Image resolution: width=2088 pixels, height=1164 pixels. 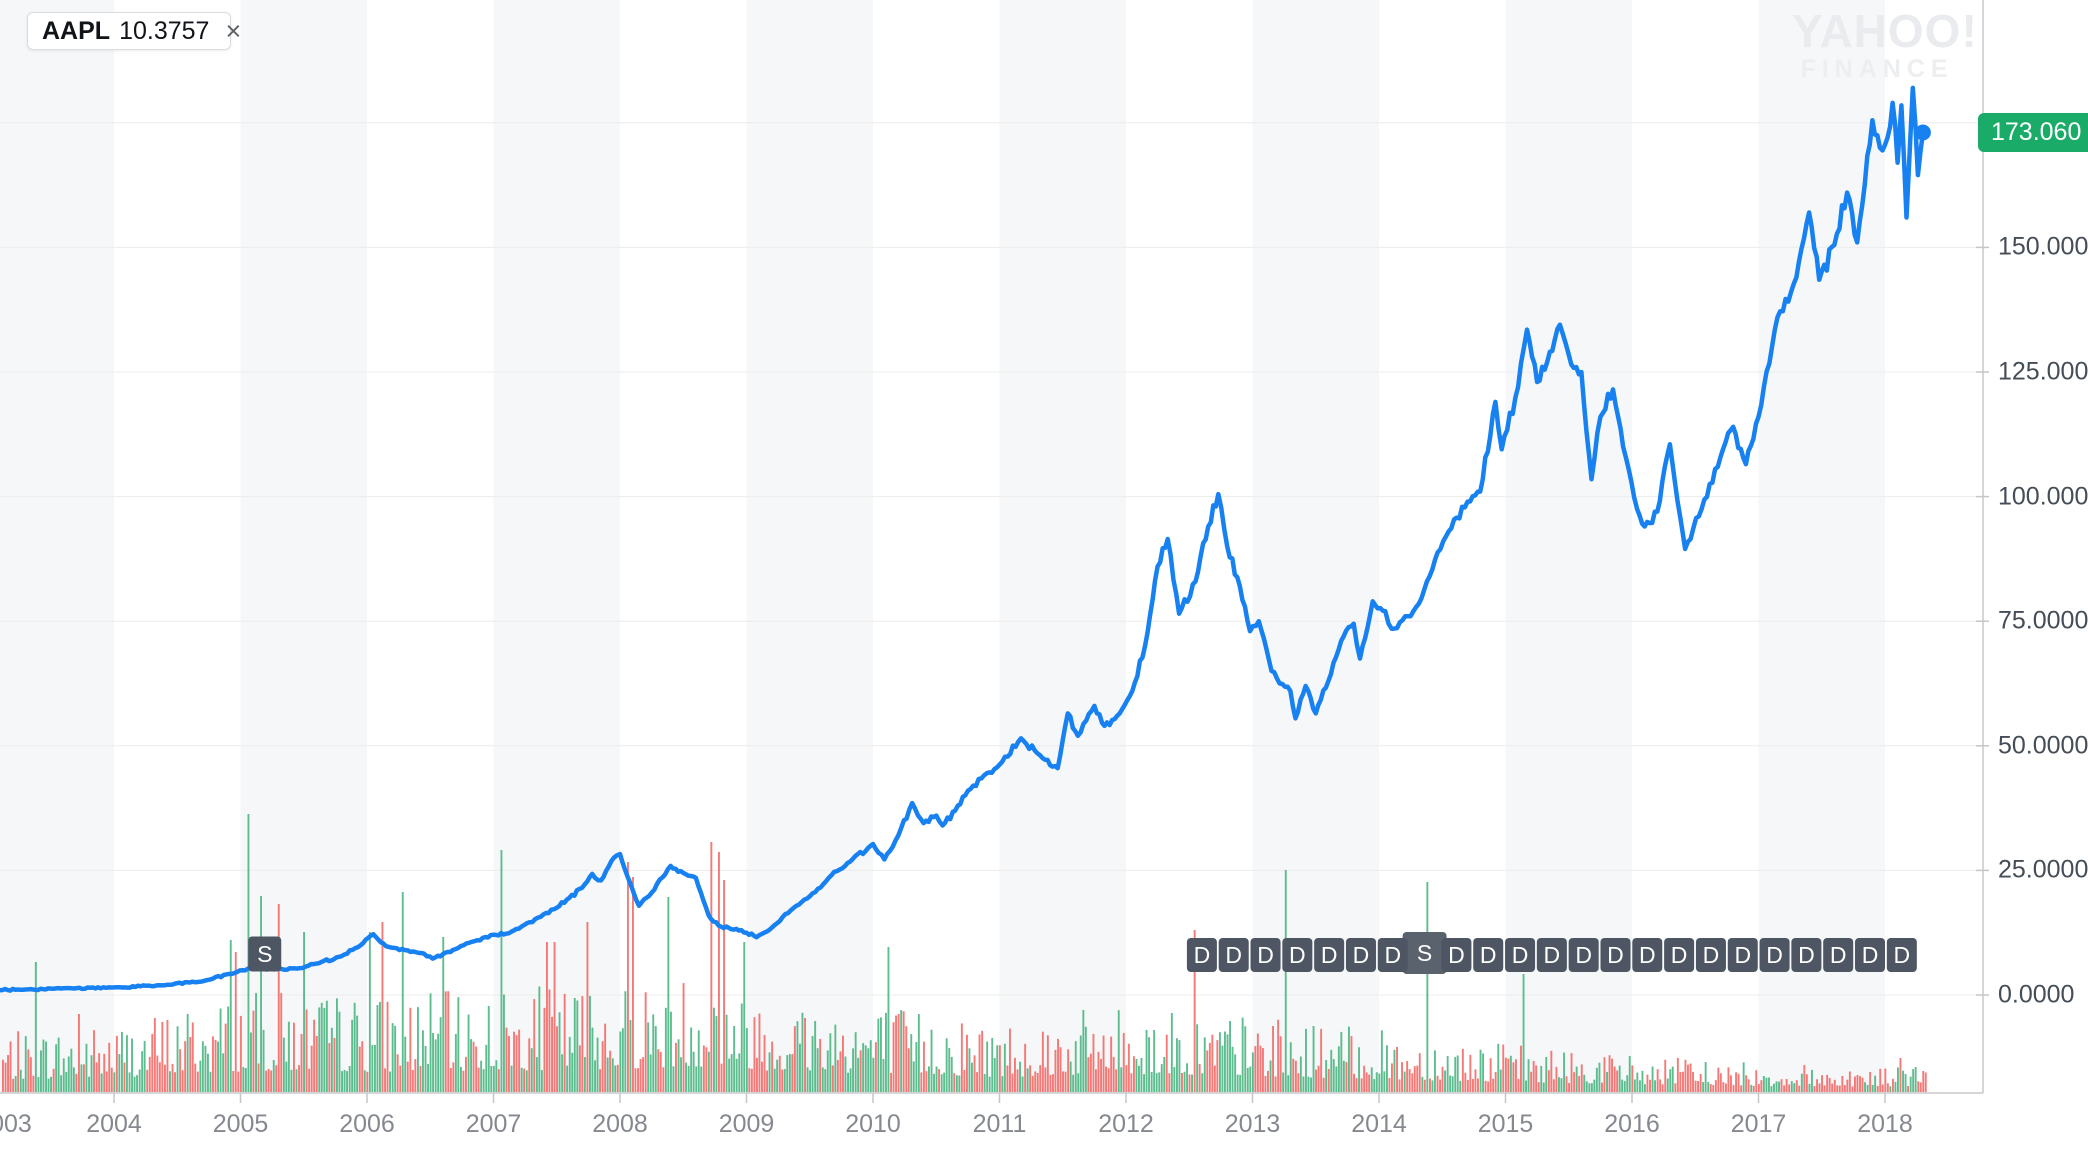 What do you see at coordinates (1424, 953) in the screenshot?
I see `split-marker-2014` at bounding box center [1424, 953].